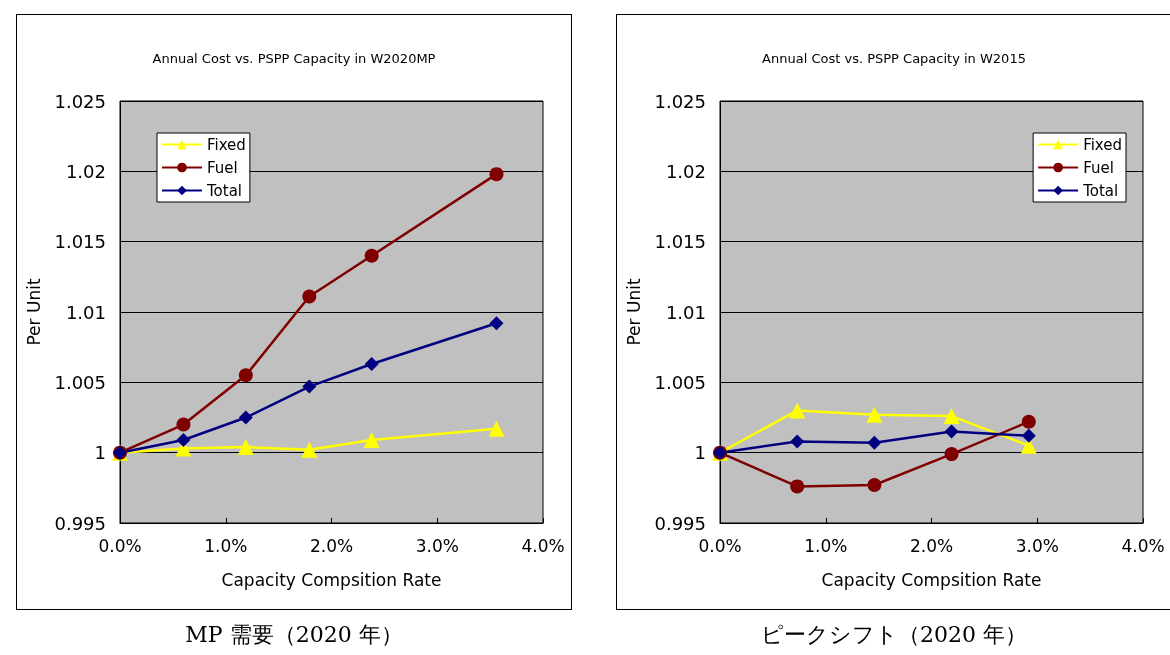 The width and height of the screenshot is (1170, 655). Describe the element at coordinates (294, 635) in the screenshot. I see `text: MP 需要（2020 年）` at that location.